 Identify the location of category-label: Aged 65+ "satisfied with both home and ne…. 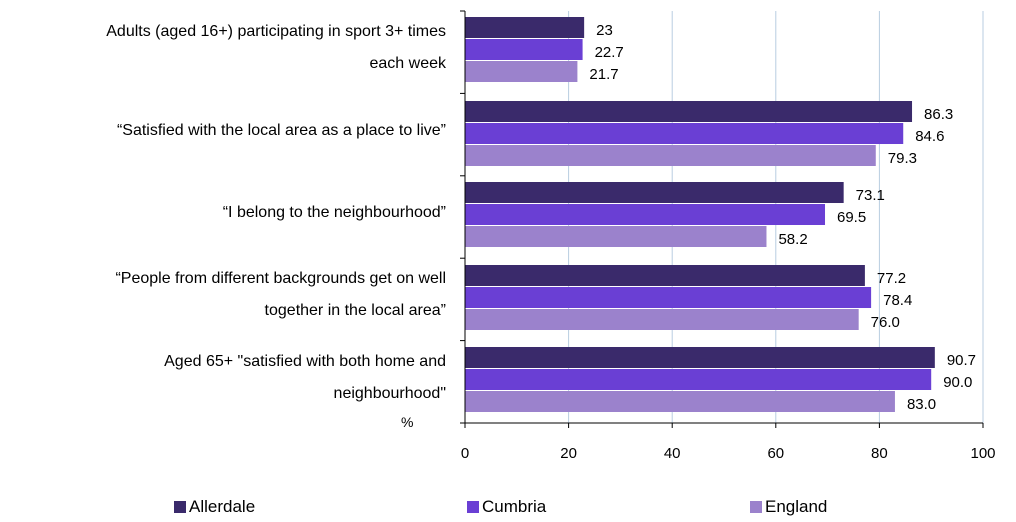
(223, 378).